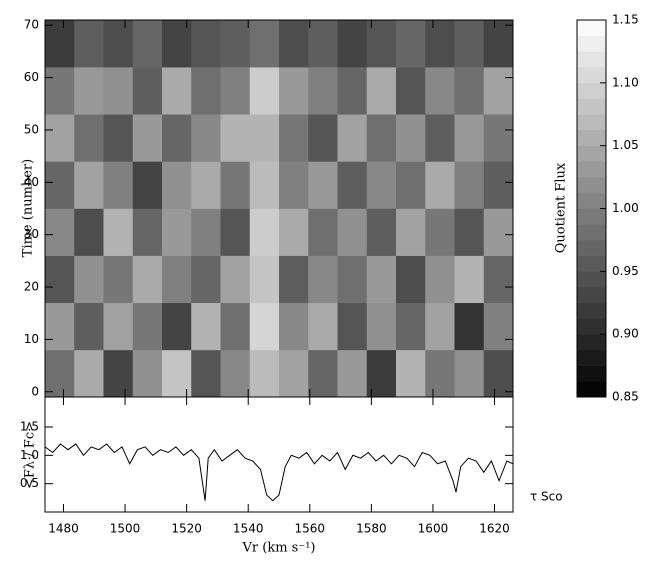 The width and height of the screenshot is (654, 568). What do you see at coordinates (29, 455) in the screenshot?
I see `y-tick-label: 1.0` at bounding box center [29, 455].